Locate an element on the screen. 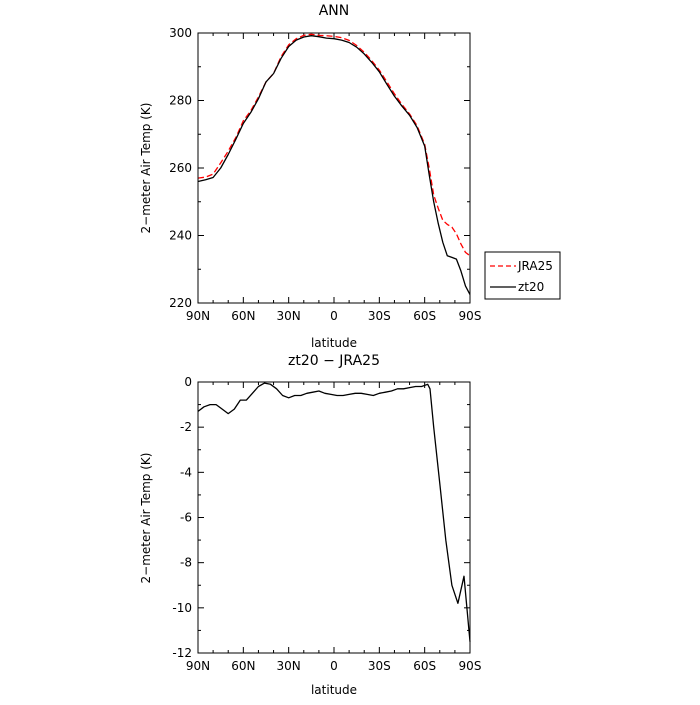 This screenshot has height=705, width=700. y-tick-label-top: 240 is located at coordinates (180, 236).